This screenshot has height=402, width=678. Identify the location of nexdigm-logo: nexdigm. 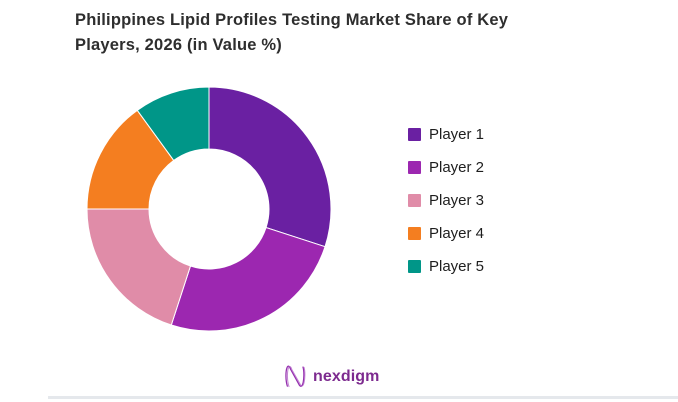
(331, 376).